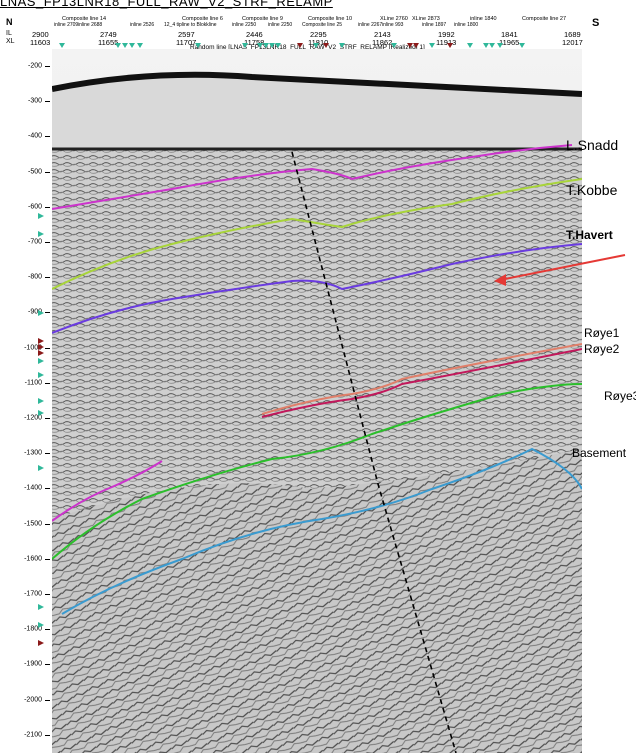 The image size is (636, 753). What do you see at coordinates (434, 25) in the screenshot?
I see `sub-label: inline 1897` at bounding box center [434, 25].